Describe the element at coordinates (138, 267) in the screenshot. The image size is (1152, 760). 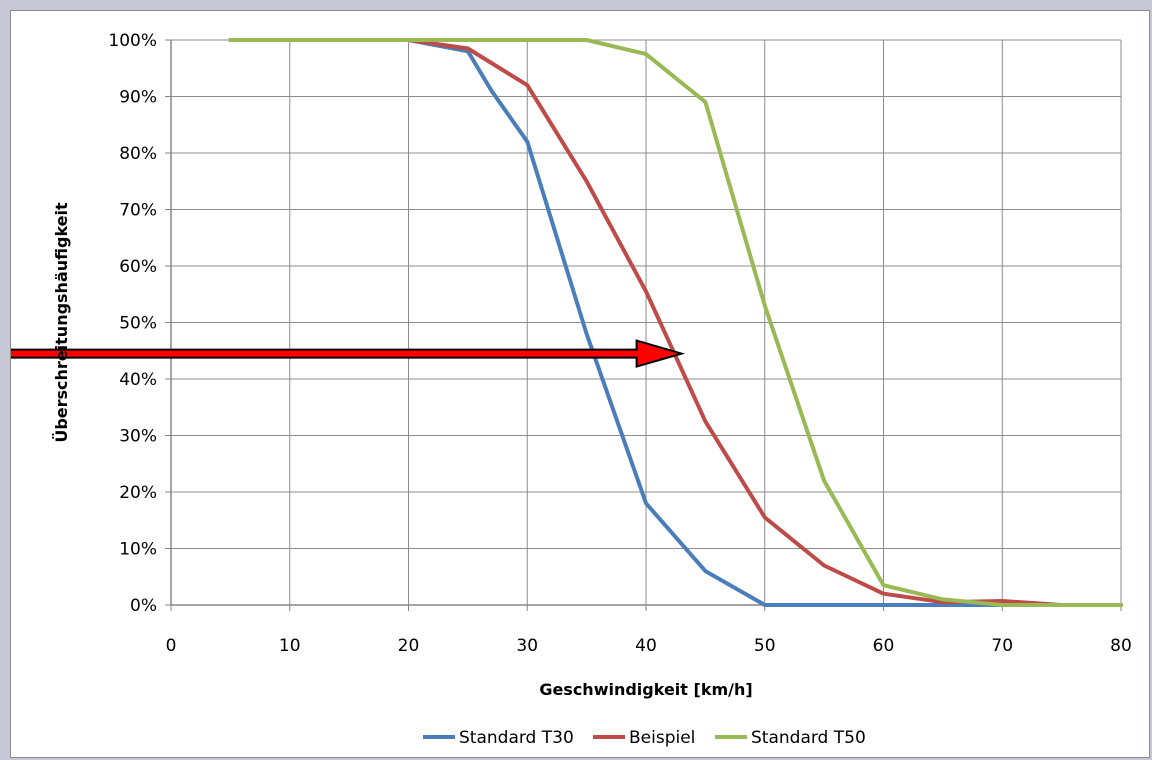
I see `y-tick-label: 60%` at that location.